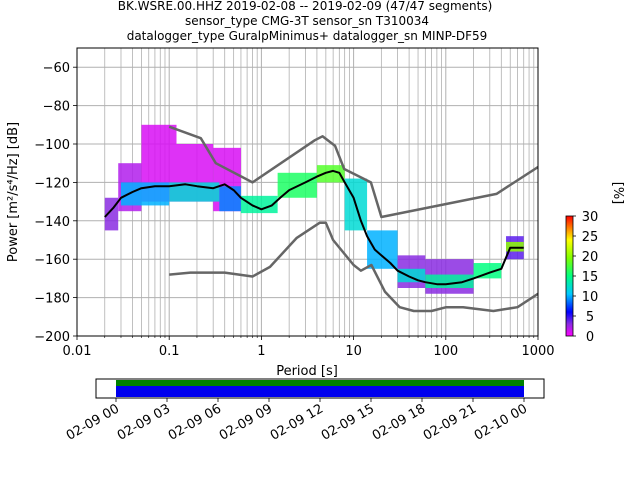 Image resolution: width=640 pixels, height=480 pixels. Describe the element at coordinates (590, 277) in the screenshot. I see `colorbar-tick-label: 15` at that location.